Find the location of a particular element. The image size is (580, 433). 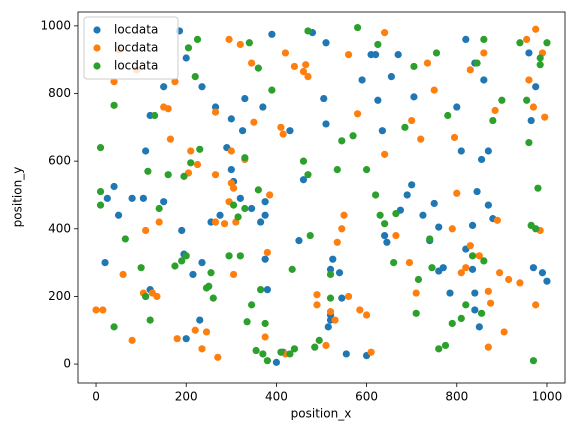

y-tick-label: 600 is located at coordinates (59, 161).